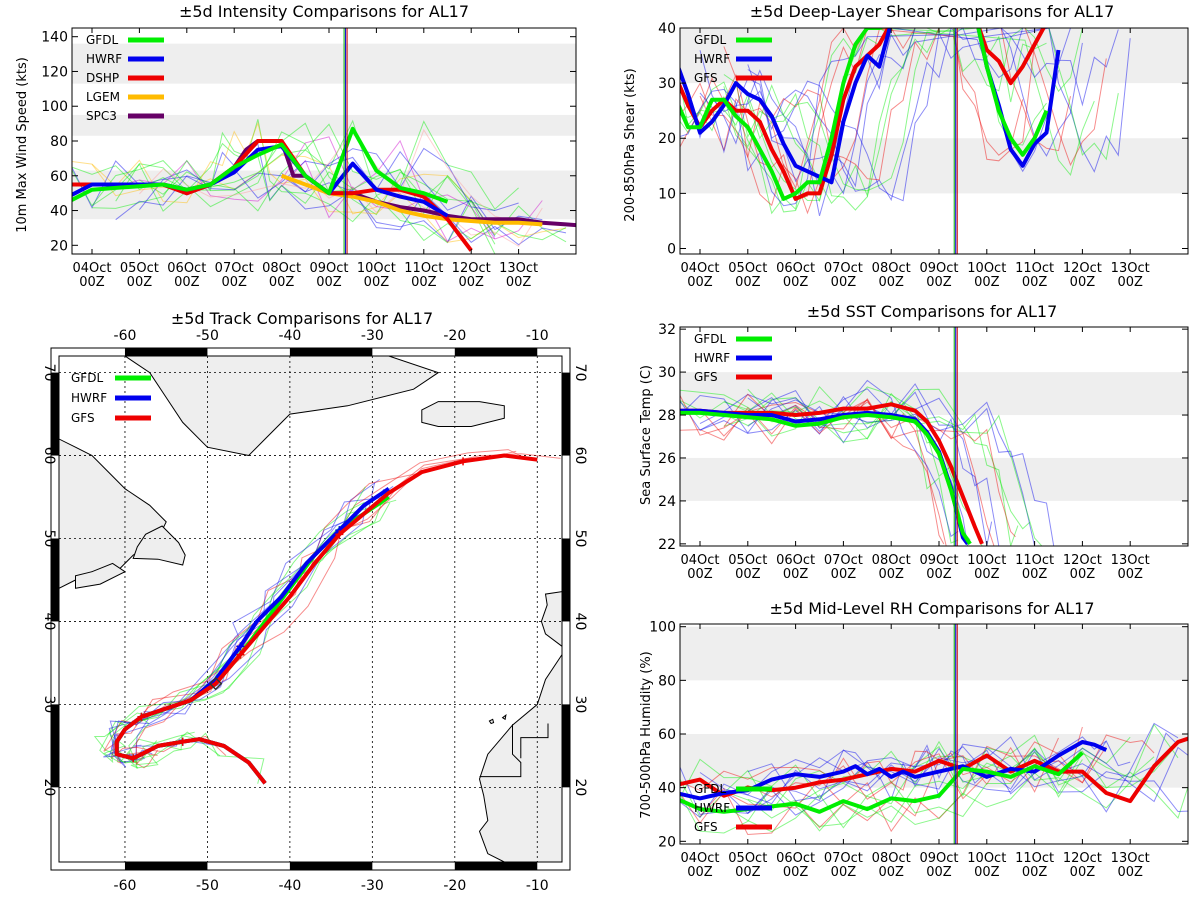  What do you see at coordinates (186, 268) in the screenshot?
I see `x-tick-label: 06Oct` at bounding box center [186, 268].